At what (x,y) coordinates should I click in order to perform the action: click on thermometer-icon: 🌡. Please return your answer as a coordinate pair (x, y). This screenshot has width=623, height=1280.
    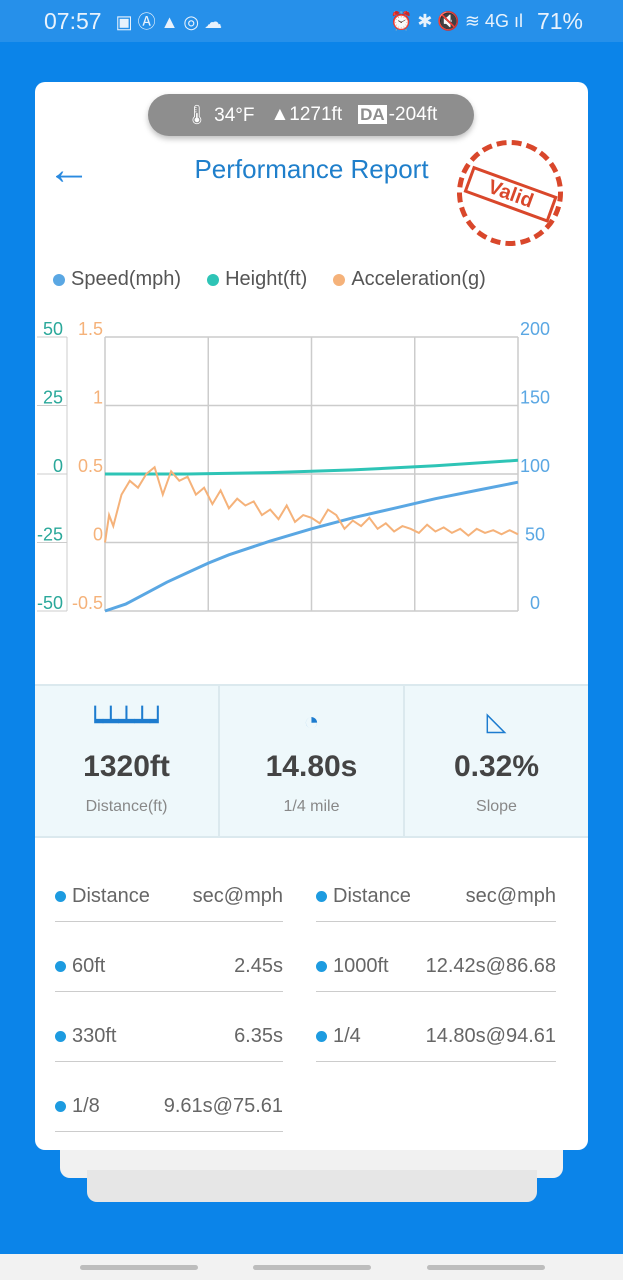
    Looking at the image, I should click on (196, 115).